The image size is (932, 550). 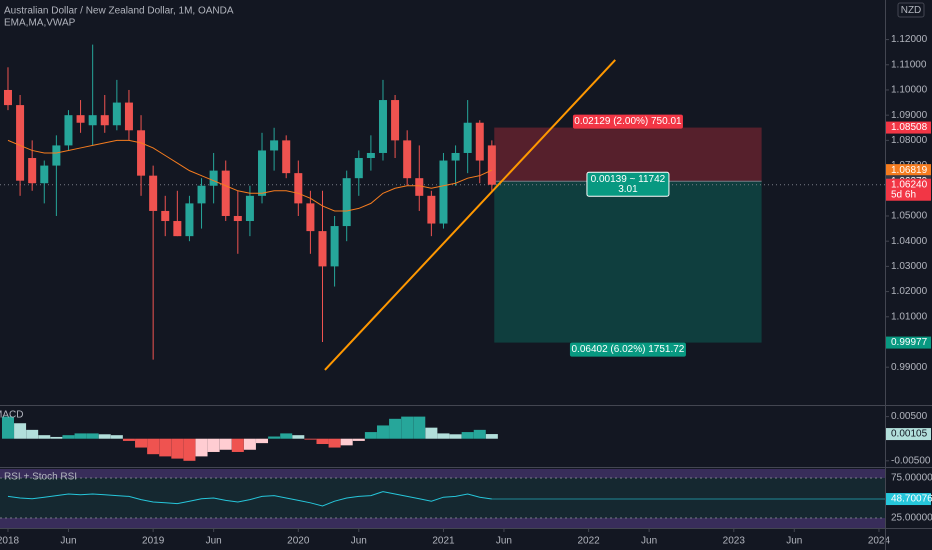 What do you see at coordinates (627, 349) in the screenshot?
I see `target-label-box` at bounding box center [627, 349].